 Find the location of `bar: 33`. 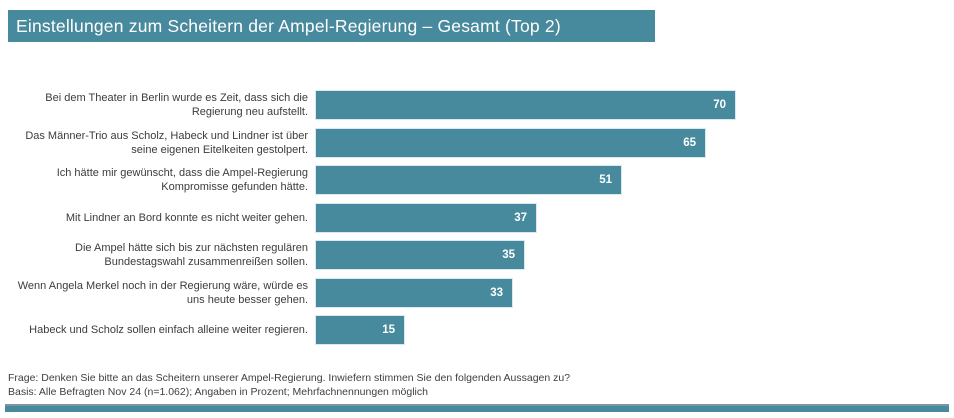

bar: 33 is located at coordinates (414, 292).